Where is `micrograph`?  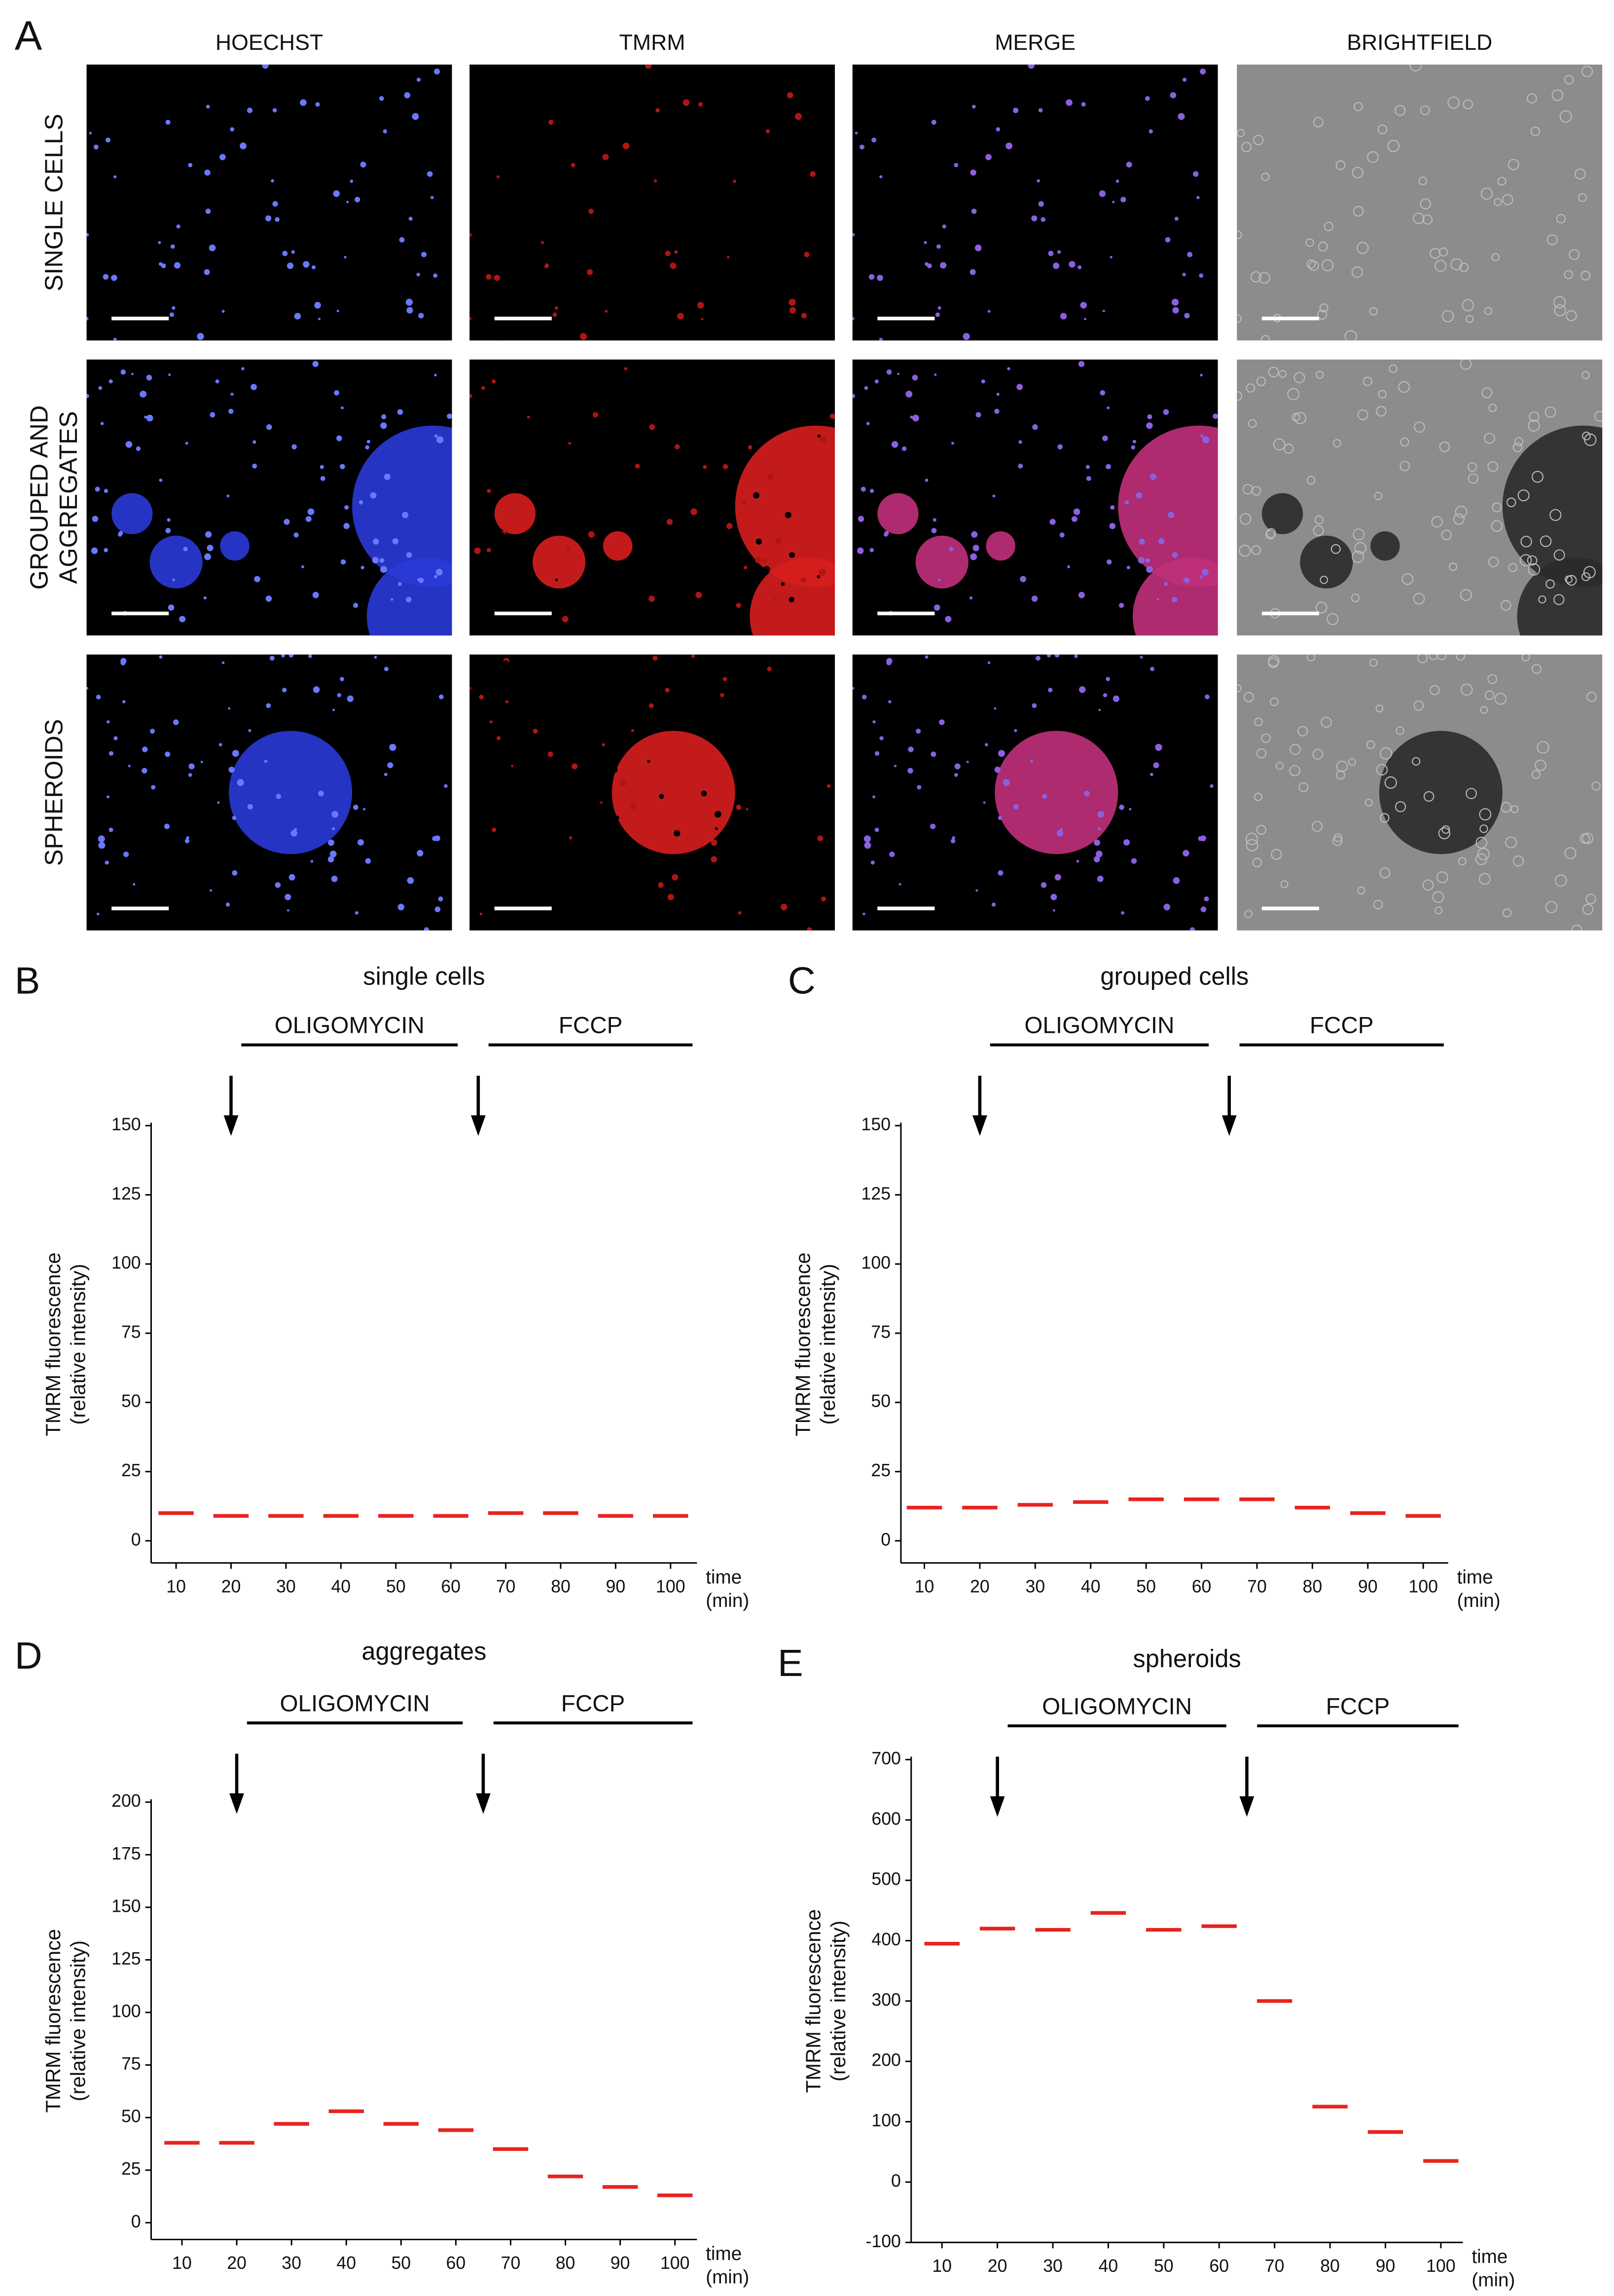 micrograph is located at coordinates (269, 497).